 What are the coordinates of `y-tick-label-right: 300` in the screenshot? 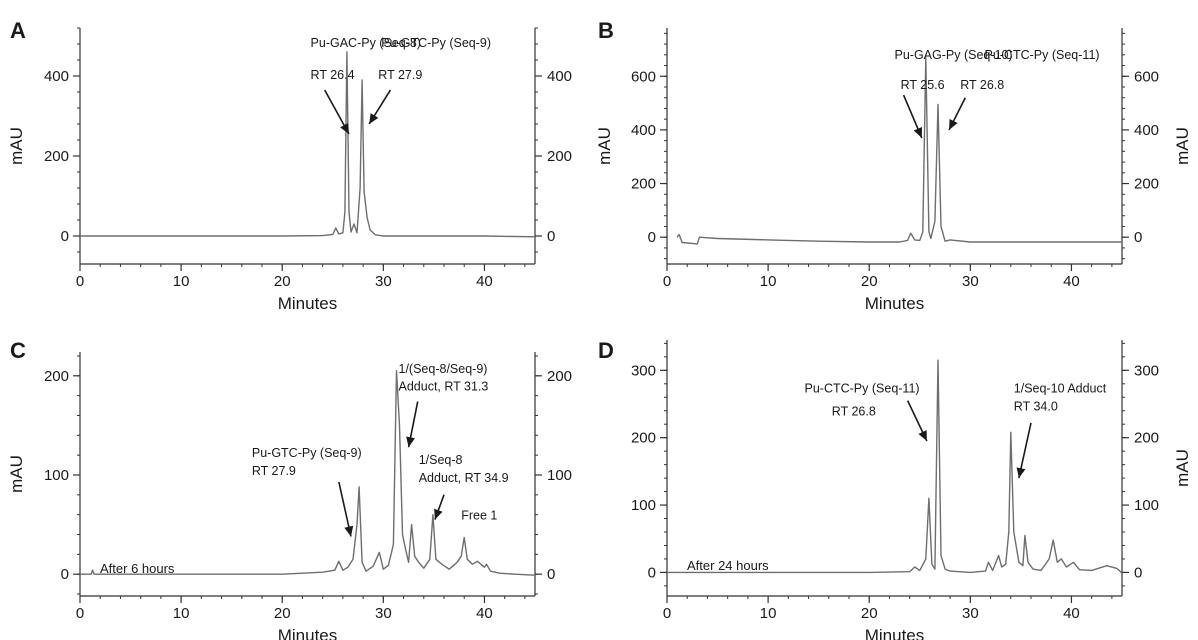 It's located at (1146, 370).